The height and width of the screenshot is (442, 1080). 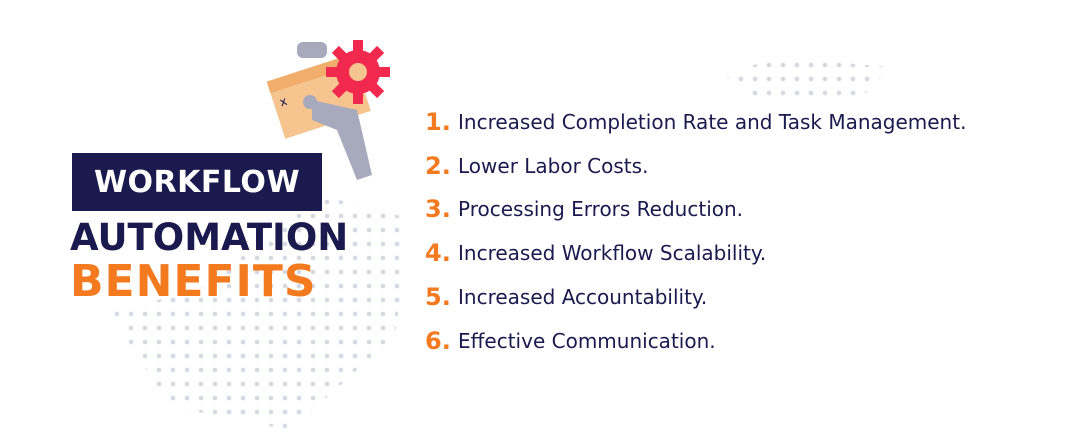 I want to click on title-line-3: BENEFITS, so click(x=193, y=281).